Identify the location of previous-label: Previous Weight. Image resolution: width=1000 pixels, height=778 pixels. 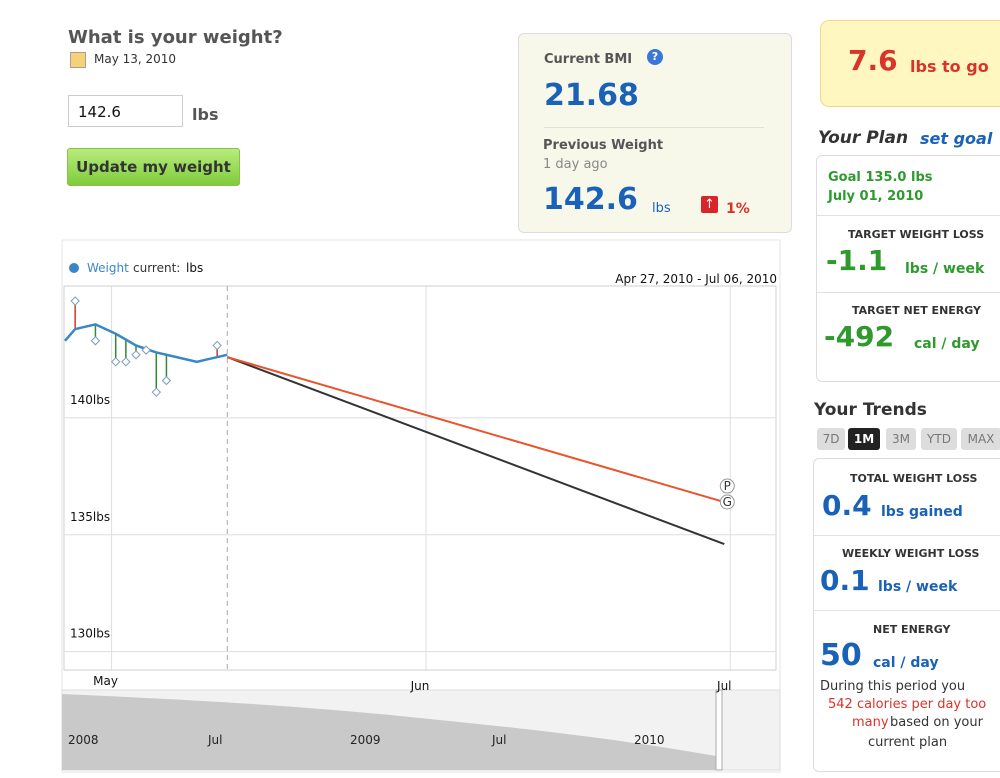
(603, 145).